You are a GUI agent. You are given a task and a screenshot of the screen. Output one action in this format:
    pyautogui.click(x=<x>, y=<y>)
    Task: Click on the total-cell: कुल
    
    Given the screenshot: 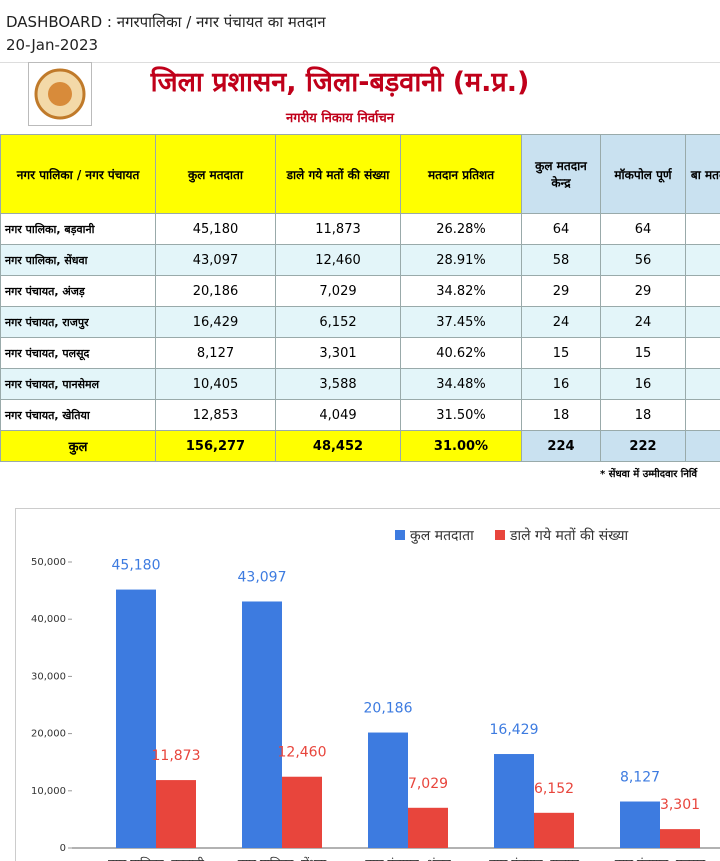 What is the action you would take?
    pyautogui.click(x=78, y=446)
    